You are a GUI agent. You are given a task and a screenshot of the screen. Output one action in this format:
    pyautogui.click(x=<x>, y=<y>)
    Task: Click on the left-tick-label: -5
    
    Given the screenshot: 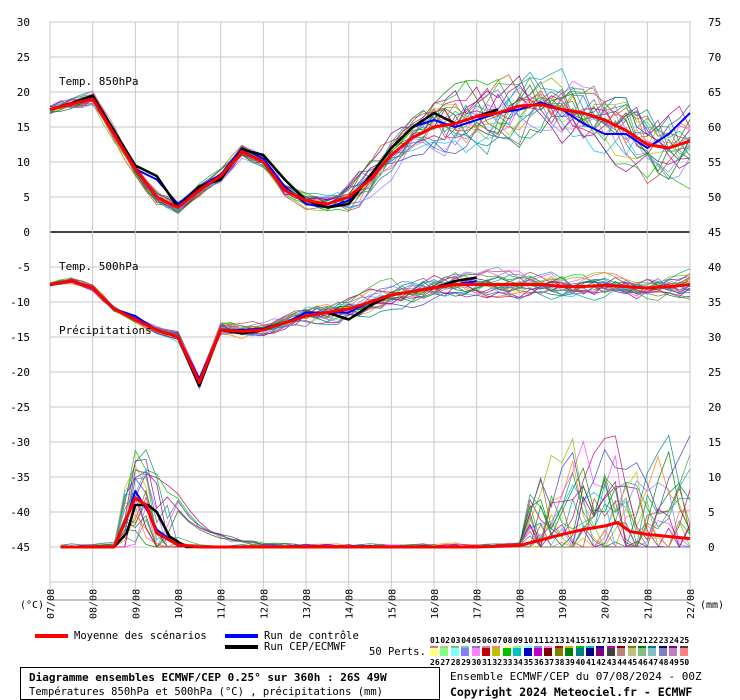 What is the action you would take?
    pyautogui.click(x=23, y=267)
    